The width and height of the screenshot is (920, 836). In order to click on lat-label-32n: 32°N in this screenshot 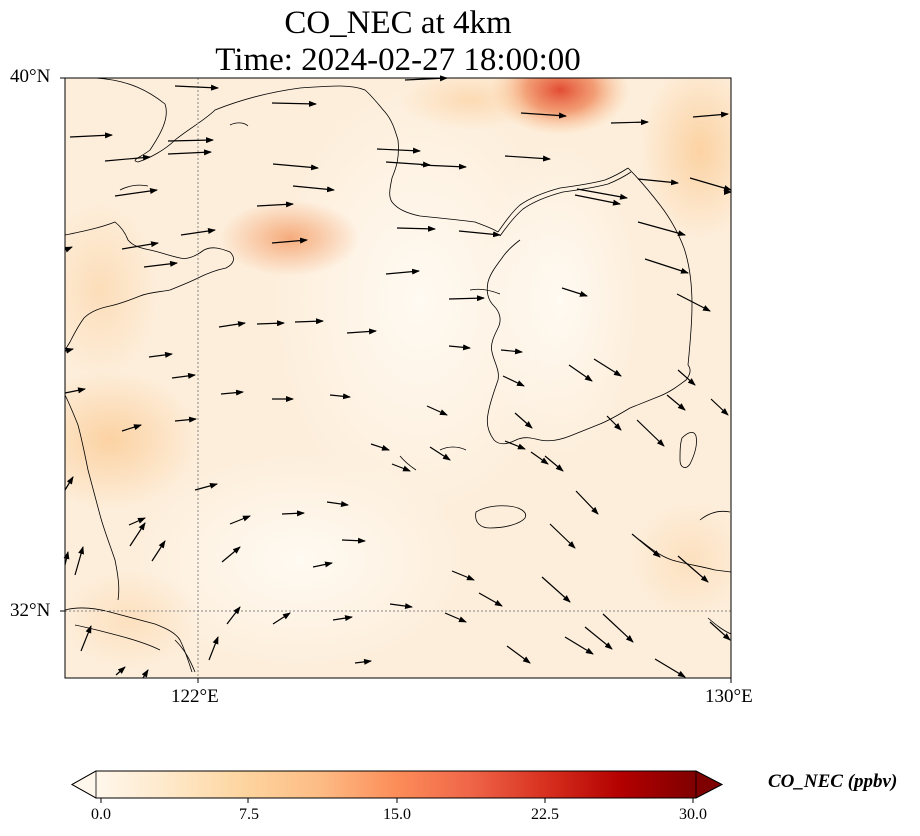, I will do `click(30, 610)`.